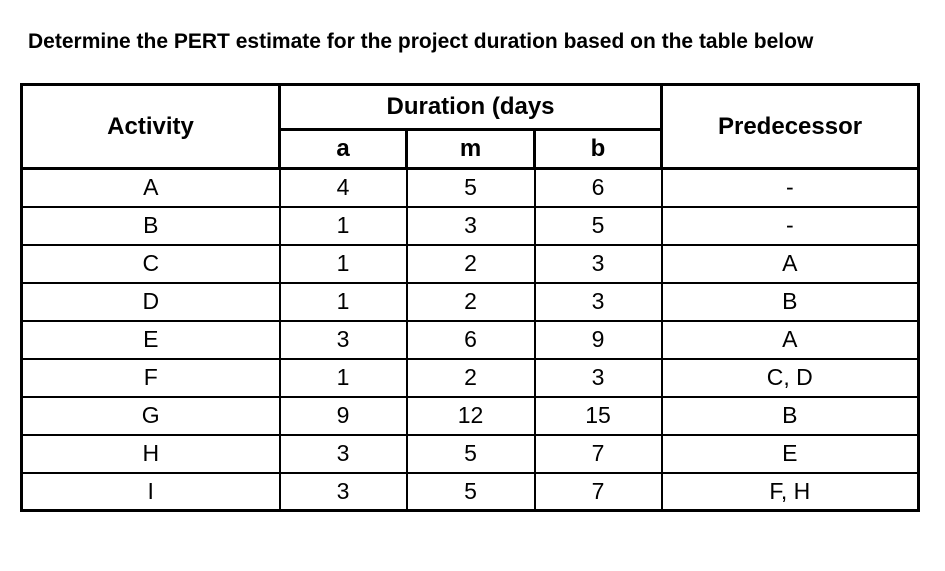 Image resolution: width=945 pixels, height=571 pixels. Describe the element at coordinates (150, 187) in the screenshot. I see `cell-activity: A` at that location.